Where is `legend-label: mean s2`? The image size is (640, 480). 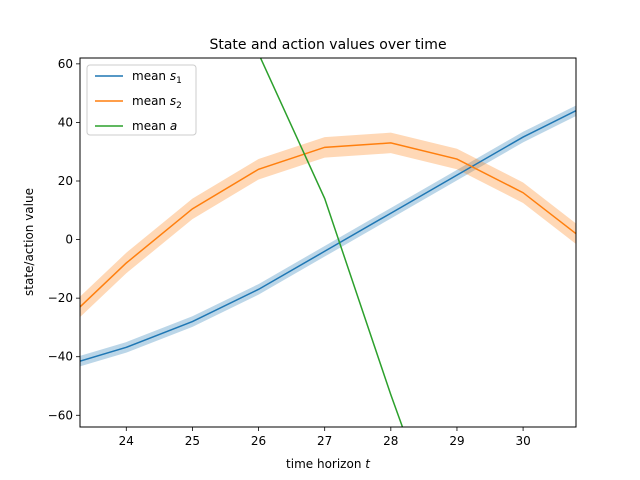 legend-label: mean s2 is located at coordinates (157, 102).